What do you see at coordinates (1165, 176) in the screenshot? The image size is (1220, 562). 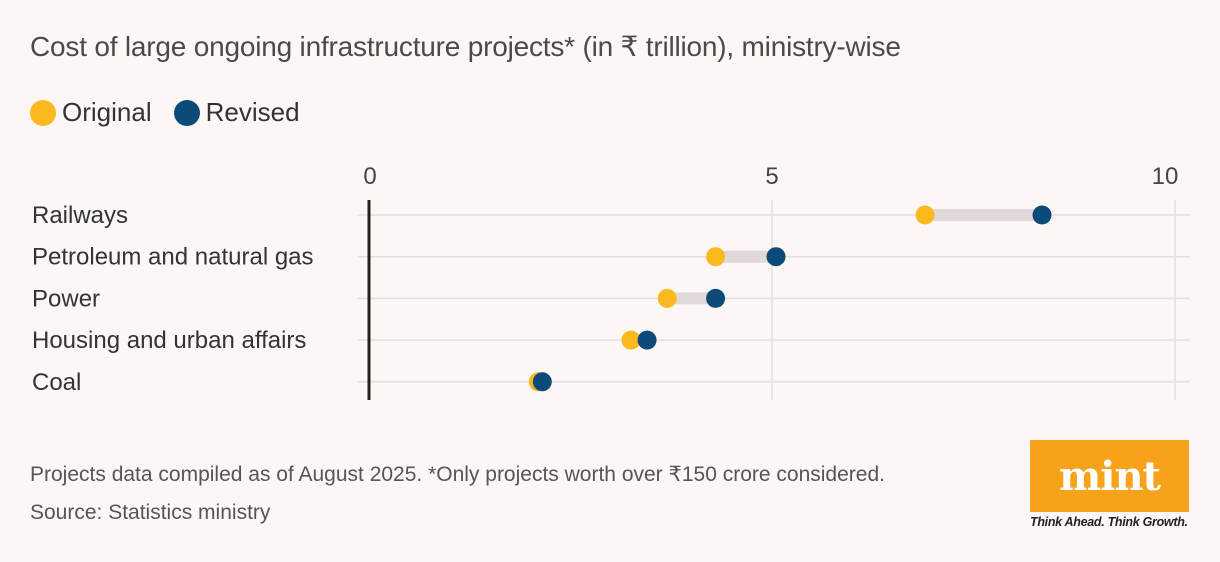 I see `x-tick-label: 10` at bounding box center [1165, 176].